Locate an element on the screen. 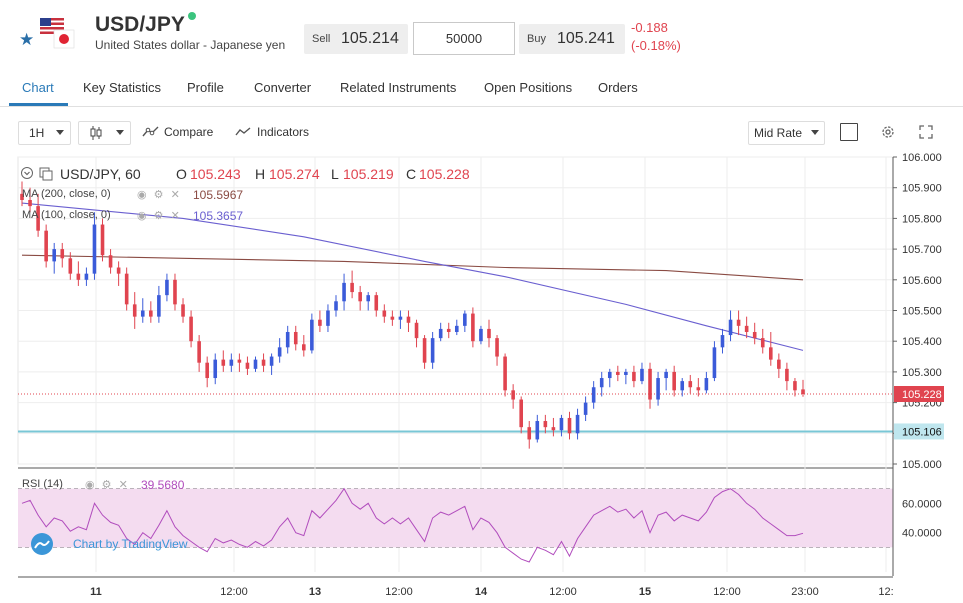 Image resolution: width=963 pixels, height=603 pixels. favorite-star-icon: ★ is located at coordinates (27, 39).